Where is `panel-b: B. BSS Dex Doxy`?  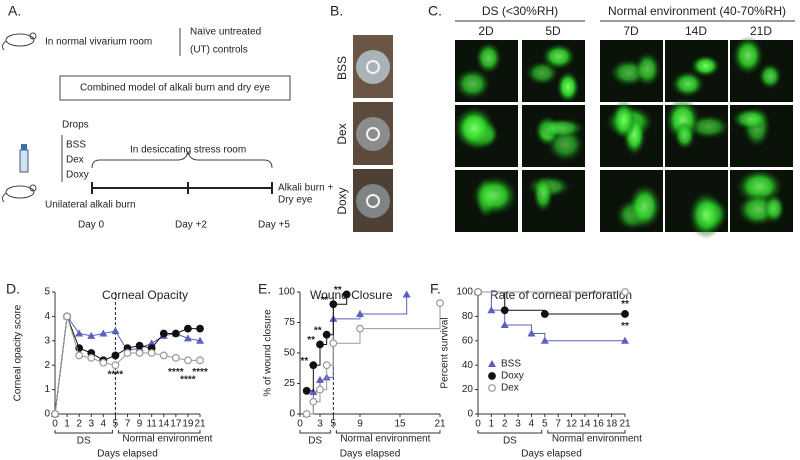 panel-b: B. BSS Dex Doxy is located at coordinates (361, 117).